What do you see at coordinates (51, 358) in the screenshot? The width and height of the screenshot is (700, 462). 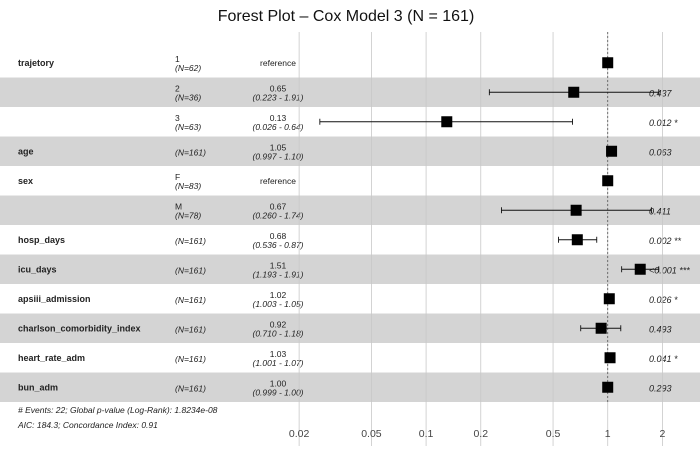 I see `variable-label: heart_rate_adm` at bounding box center [51, 358].